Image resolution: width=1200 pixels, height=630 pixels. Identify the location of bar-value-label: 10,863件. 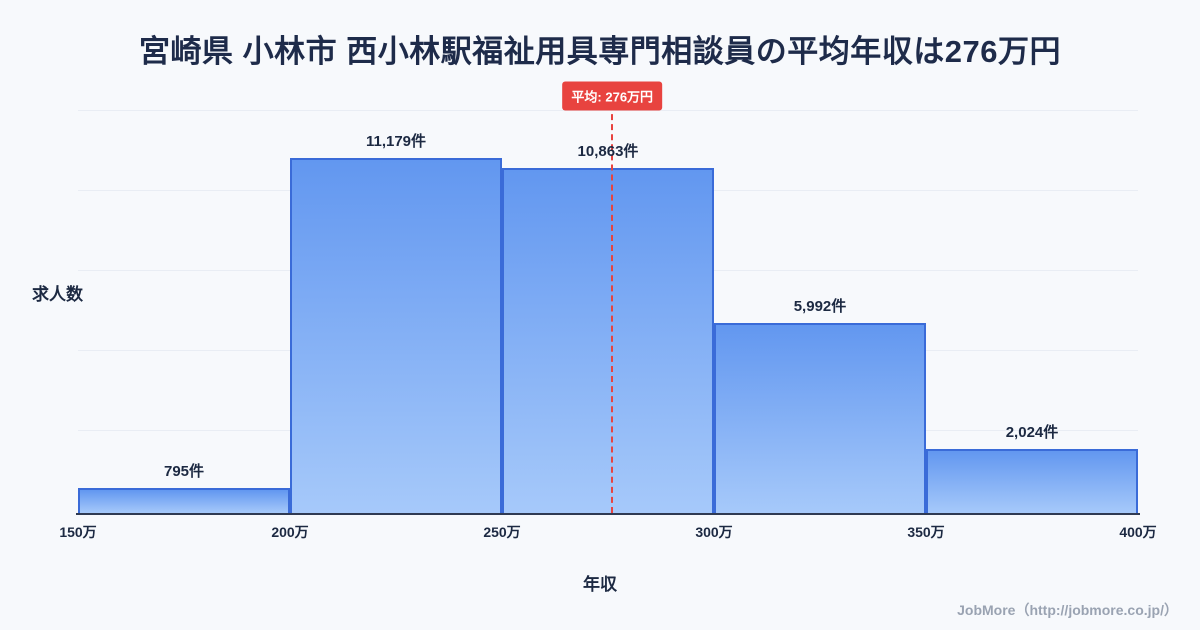
(608, 152).